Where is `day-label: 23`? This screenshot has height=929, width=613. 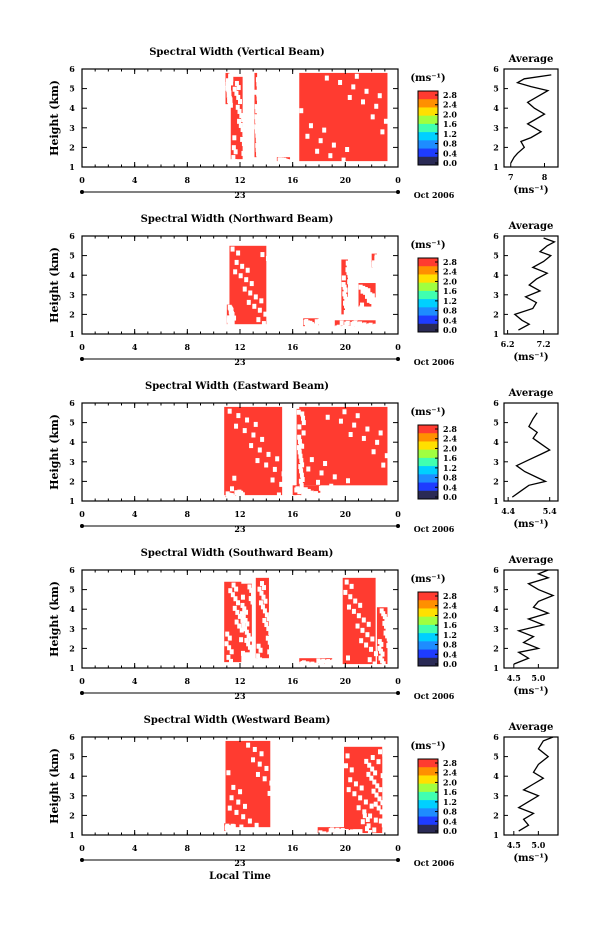 day-label: 23 is located at coordinates (240, 195).